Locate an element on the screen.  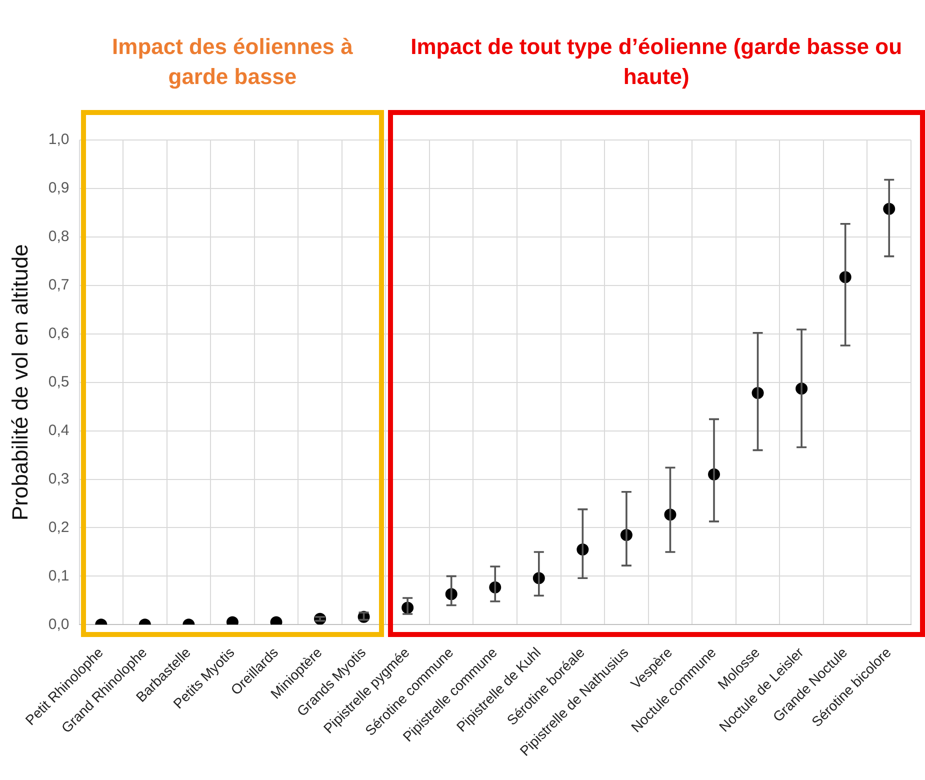
y-tick-label: 0,8 is located at coordinates (59, 237).